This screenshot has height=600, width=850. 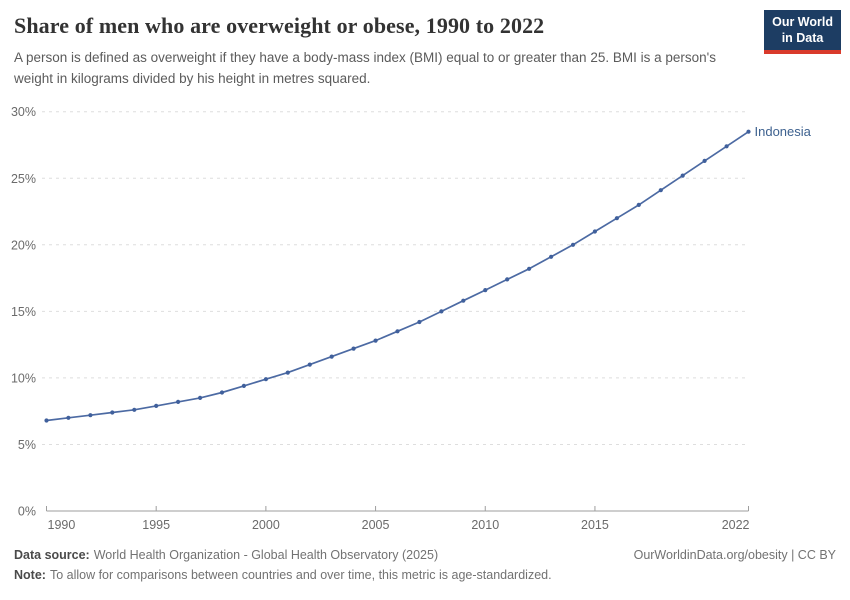 I want to click on logo-text-line2: in Data, so click(x=802, y=37).